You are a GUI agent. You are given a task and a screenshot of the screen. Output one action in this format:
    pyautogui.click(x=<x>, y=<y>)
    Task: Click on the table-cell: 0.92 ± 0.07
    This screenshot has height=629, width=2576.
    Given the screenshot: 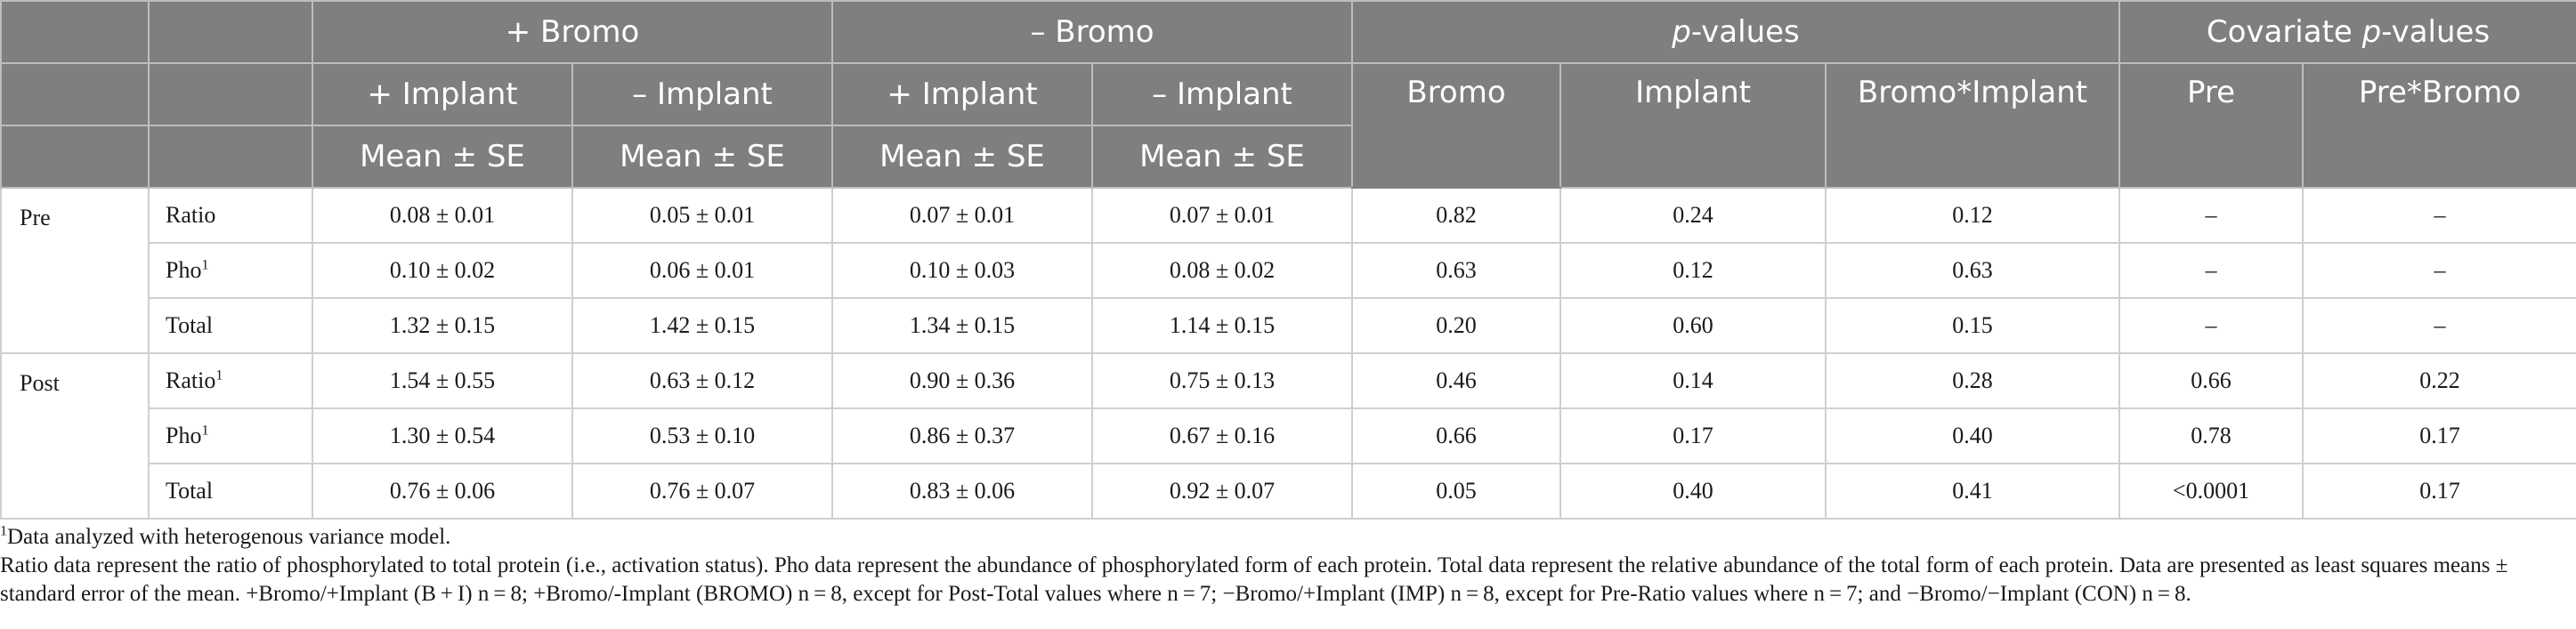 What is the action you would take?
    pyautogui.click(x=1222, y=491)
    